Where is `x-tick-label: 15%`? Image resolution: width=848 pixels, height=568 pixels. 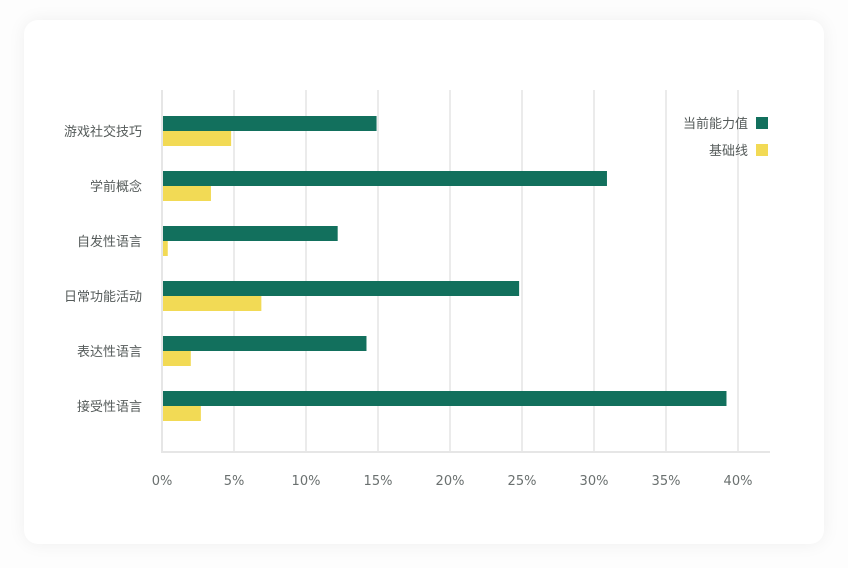
x-tick-label: 15% is located at coordinates (378, 481).